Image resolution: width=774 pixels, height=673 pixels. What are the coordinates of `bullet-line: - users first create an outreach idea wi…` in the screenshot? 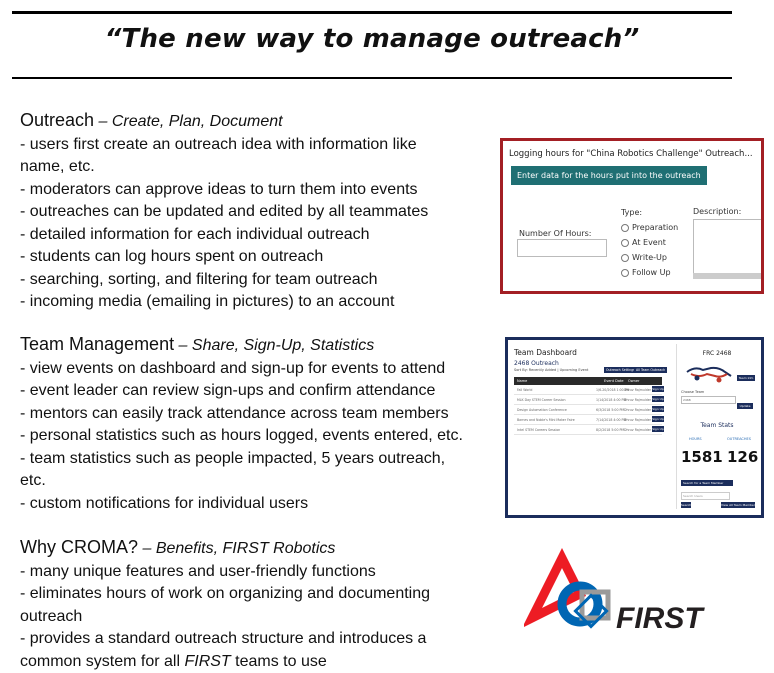 It's located at (250, 145).